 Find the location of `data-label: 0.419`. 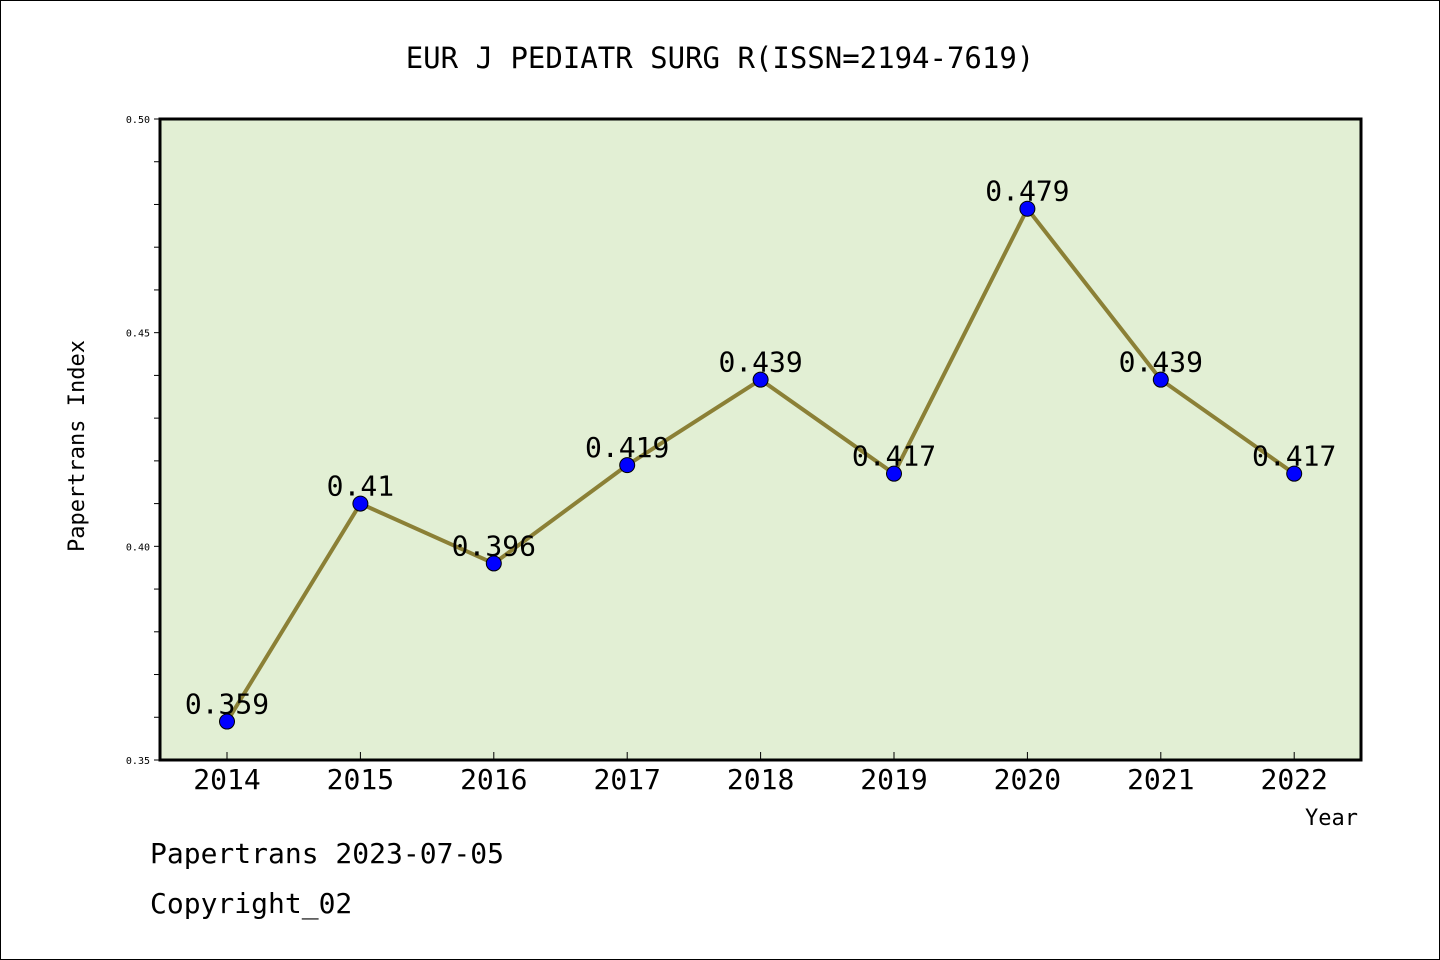

data-label: 0.419 is located at coordinates (627, 447).